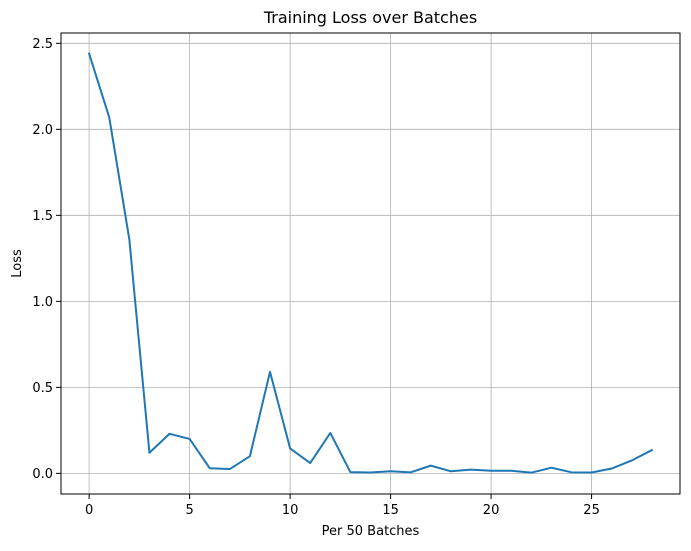 The width and height of the screenshot is (691, 551). What do you see at coordinates (89, 510) in the screenshot?
I see `x-tick-label: 0` at bounding box center [89, 510].